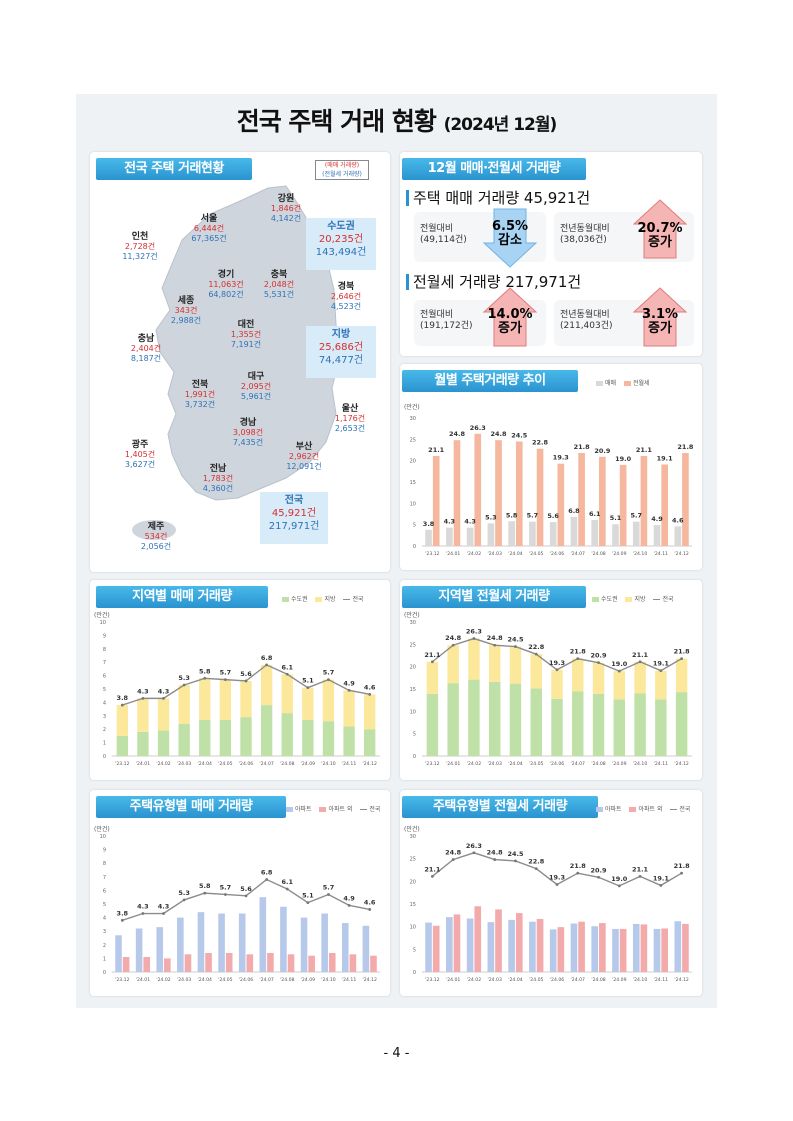  Describe the element at coordinates (478, 428) in the screenshot. I see `data-label: 26.3` at that location.